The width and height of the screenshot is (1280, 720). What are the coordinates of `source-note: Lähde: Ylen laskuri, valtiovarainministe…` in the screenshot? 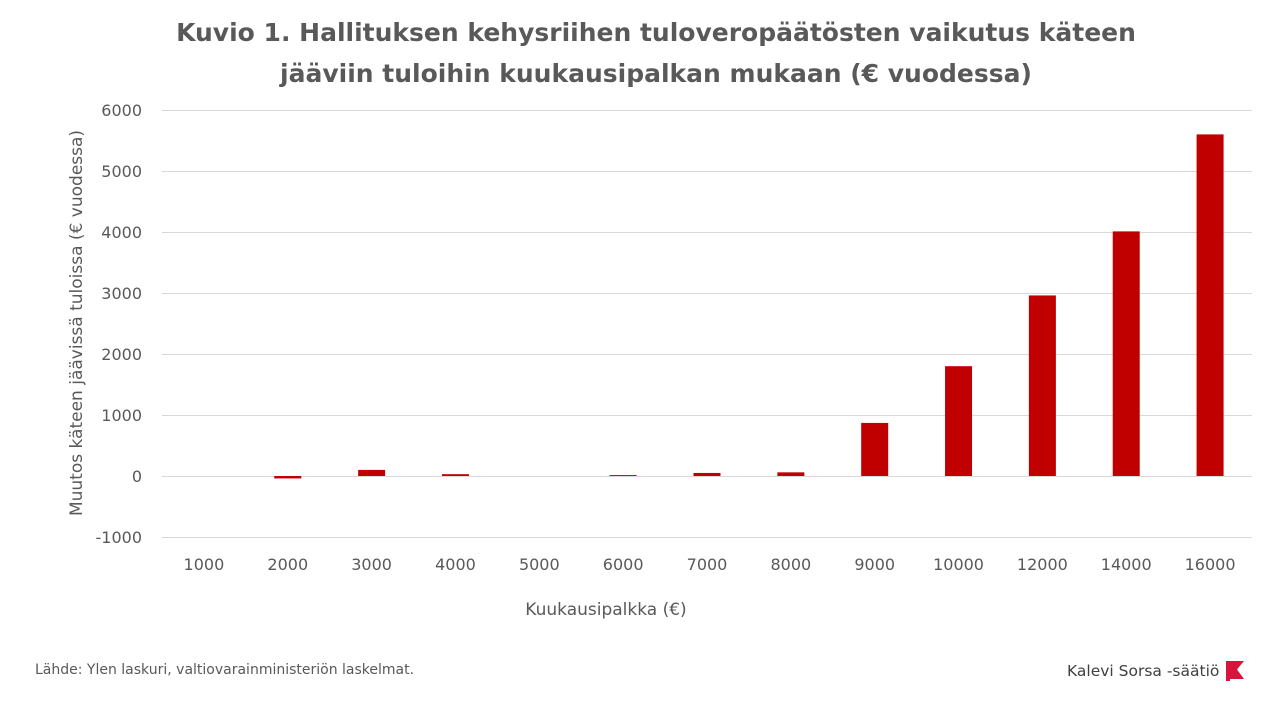 It's located at (225, 670).